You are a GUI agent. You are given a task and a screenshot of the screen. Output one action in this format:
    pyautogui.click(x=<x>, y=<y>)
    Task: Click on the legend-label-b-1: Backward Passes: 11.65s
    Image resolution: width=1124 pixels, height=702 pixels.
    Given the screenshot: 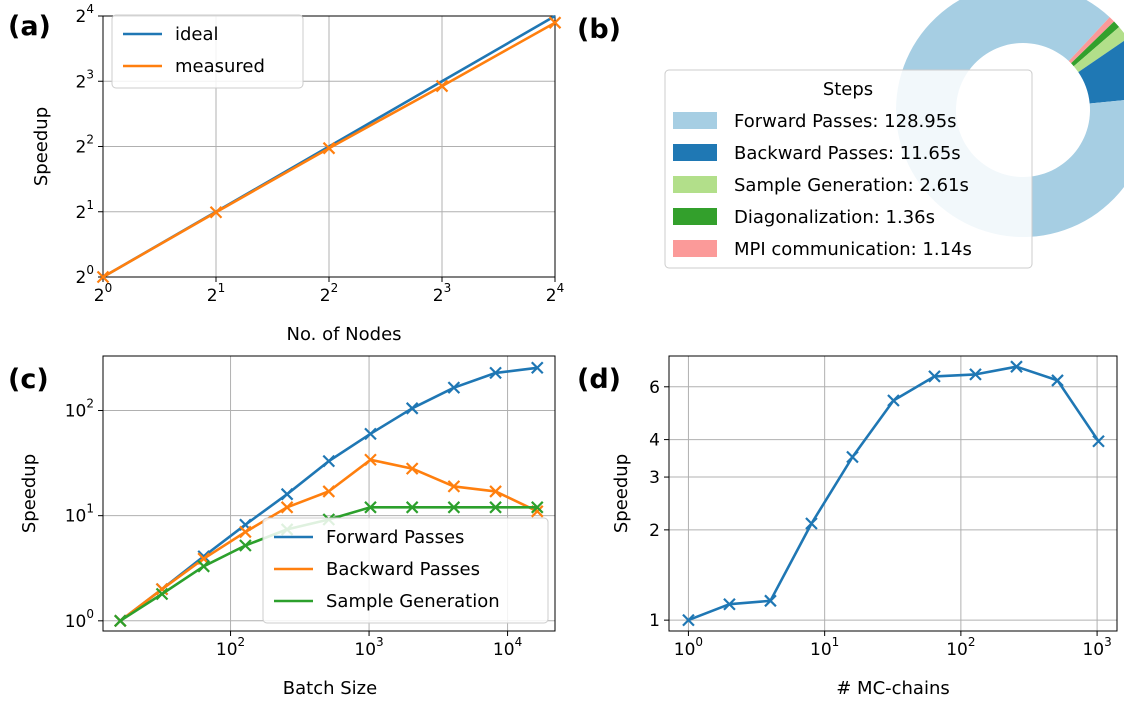 What is the action you would take?
    pyautogui.click(x=847, y=153)
    